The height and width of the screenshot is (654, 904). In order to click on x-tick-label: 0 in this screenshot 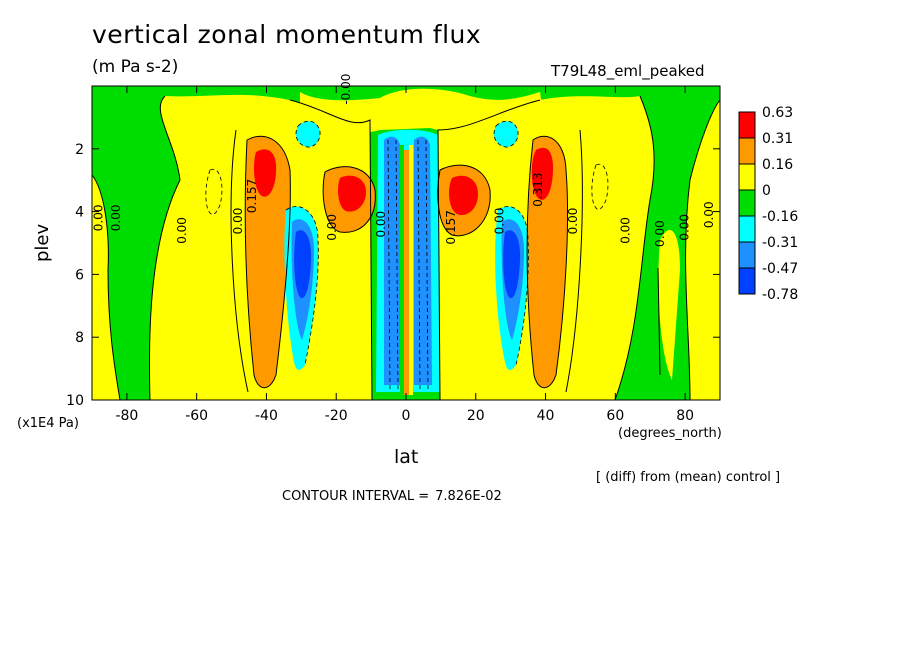, I will do `click(406, 416)`.